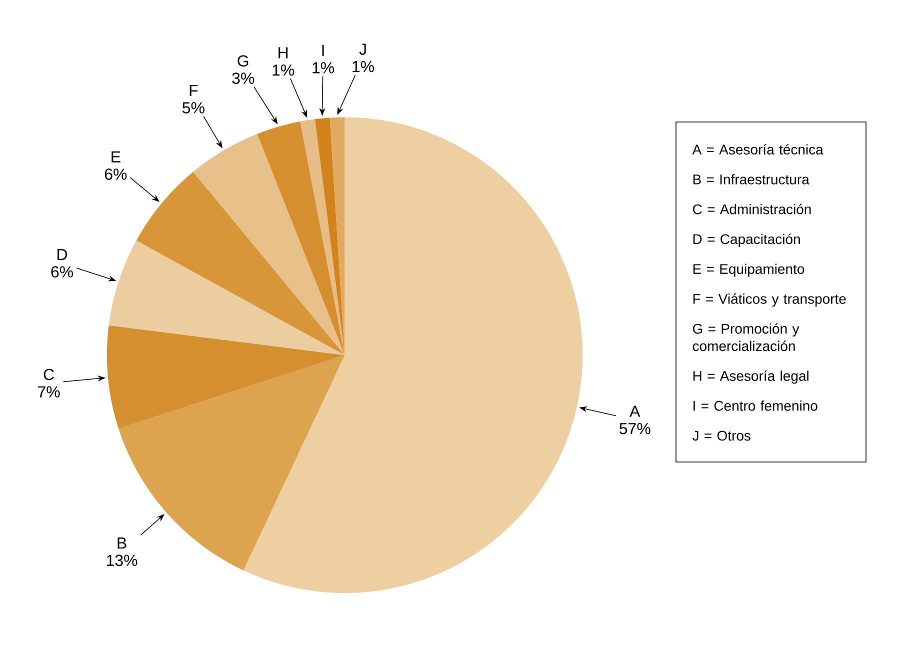 The width and height of the screenshot is (906, 655). I want to click on text: J = Otros, so click(721, 435).